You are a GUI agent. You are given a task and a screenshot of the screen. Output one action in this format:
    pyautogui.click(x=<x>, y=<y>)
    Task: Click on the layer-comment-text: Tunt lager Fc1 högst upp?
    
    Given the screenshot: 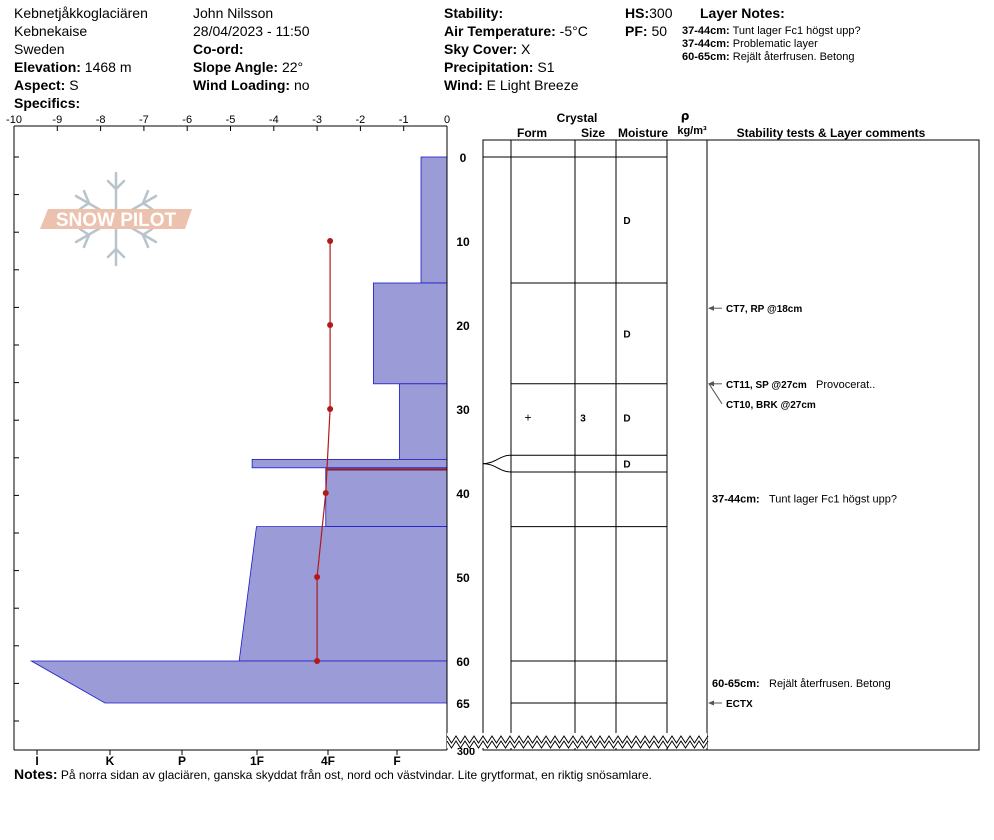 What is the action you would take?
    pyautogui.click(x=833, y=499)
    